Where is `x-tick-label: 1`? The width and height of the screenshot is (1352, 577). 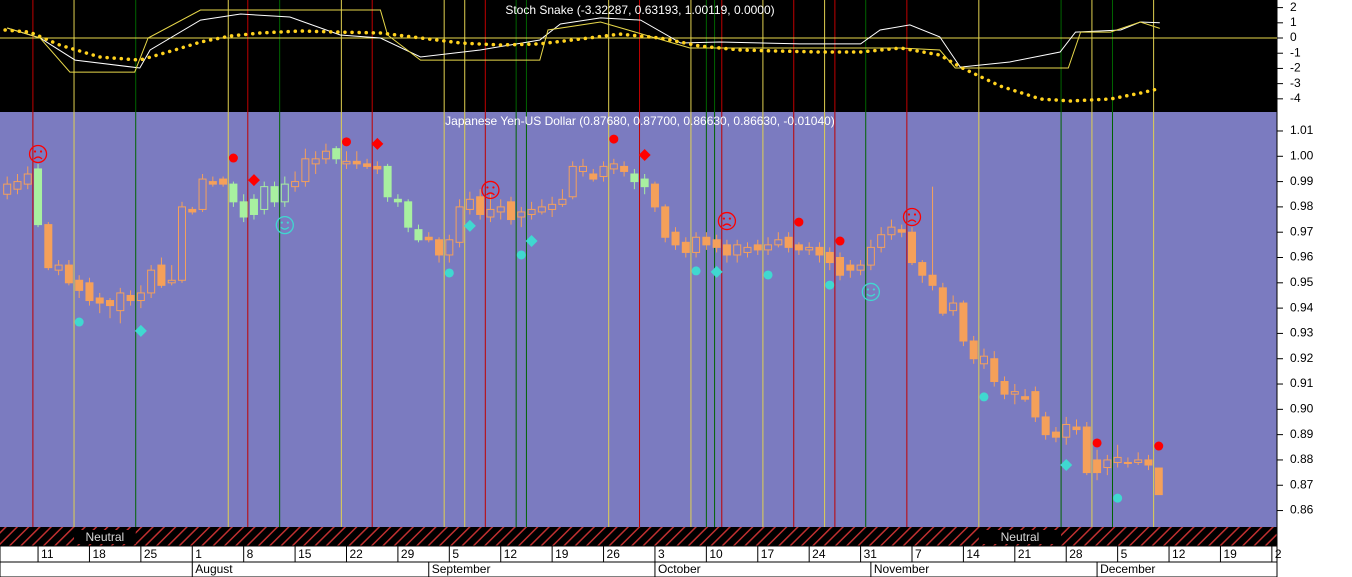
x-tick-label: 1 is located at coordinates (198, 554).